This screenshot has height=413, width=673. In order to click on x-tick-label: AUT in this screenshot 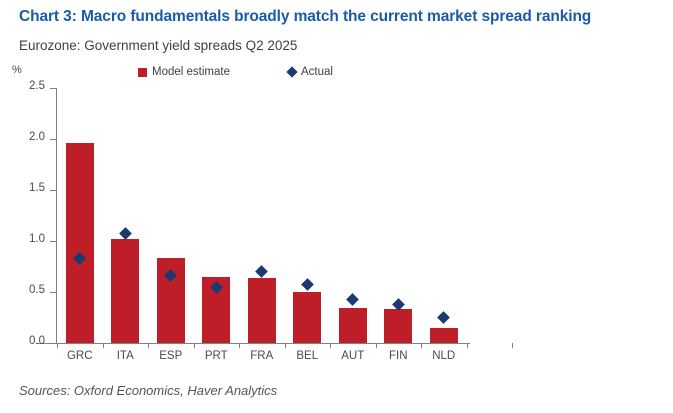, I will do `click(353, 356)`.